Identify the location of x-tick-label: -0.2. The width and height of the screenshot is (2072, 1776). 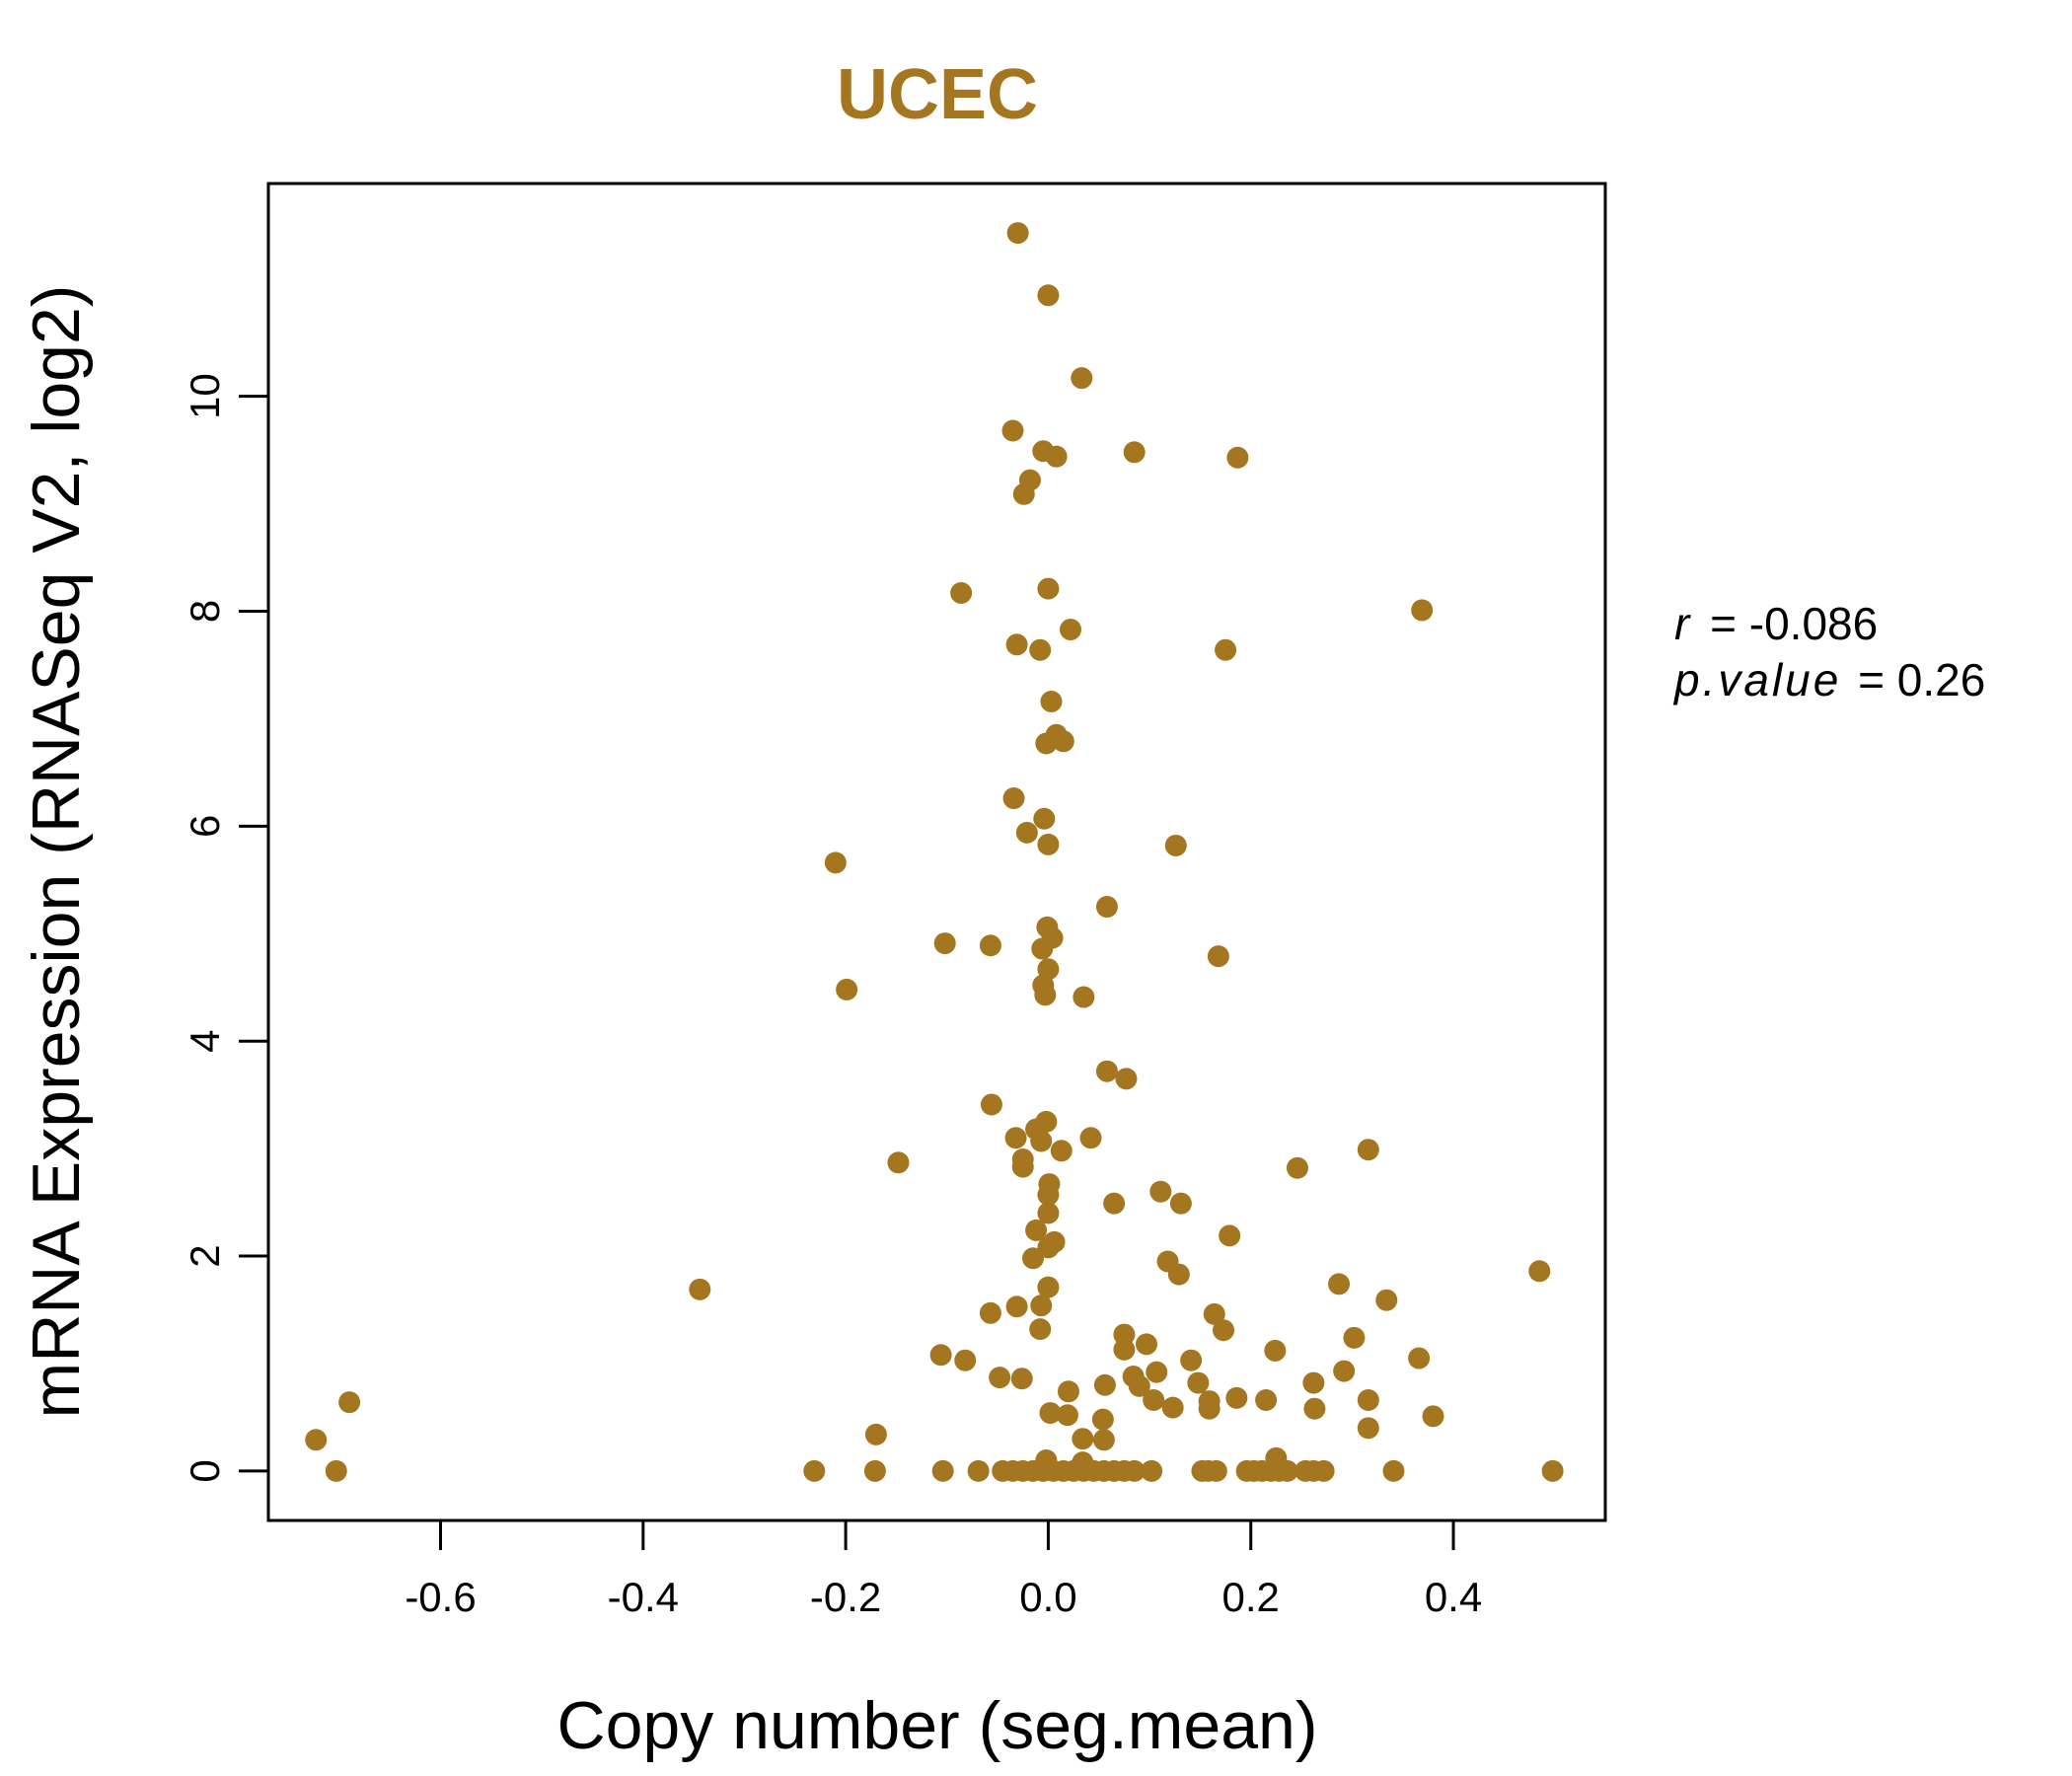
(846, 1597).